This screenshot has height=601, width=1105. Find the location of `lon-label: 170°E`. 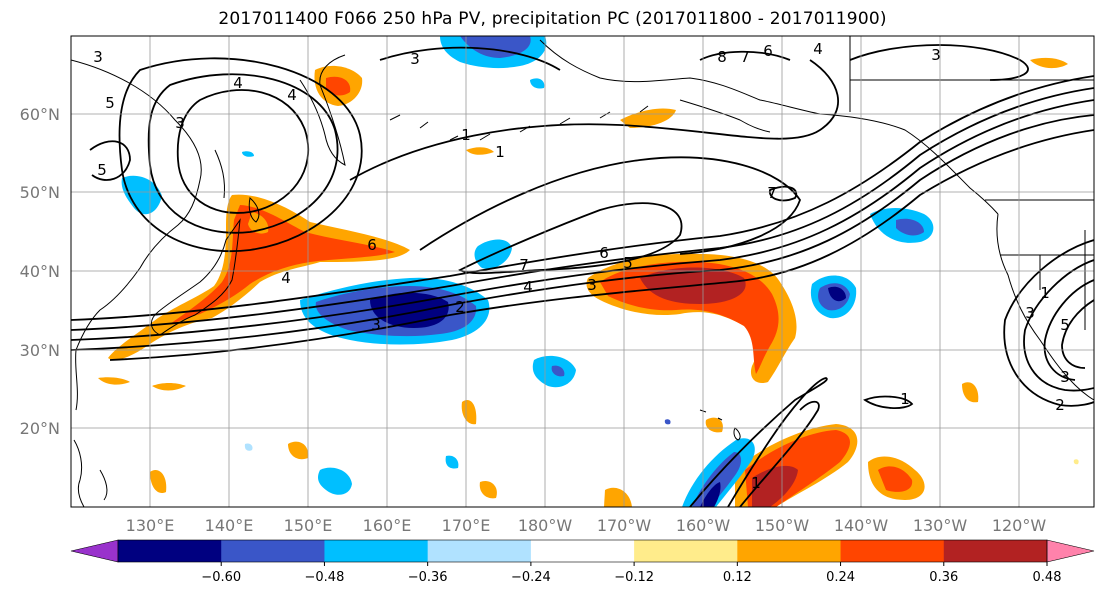

lon-label: 170°E is located at coordinates (466, 525).